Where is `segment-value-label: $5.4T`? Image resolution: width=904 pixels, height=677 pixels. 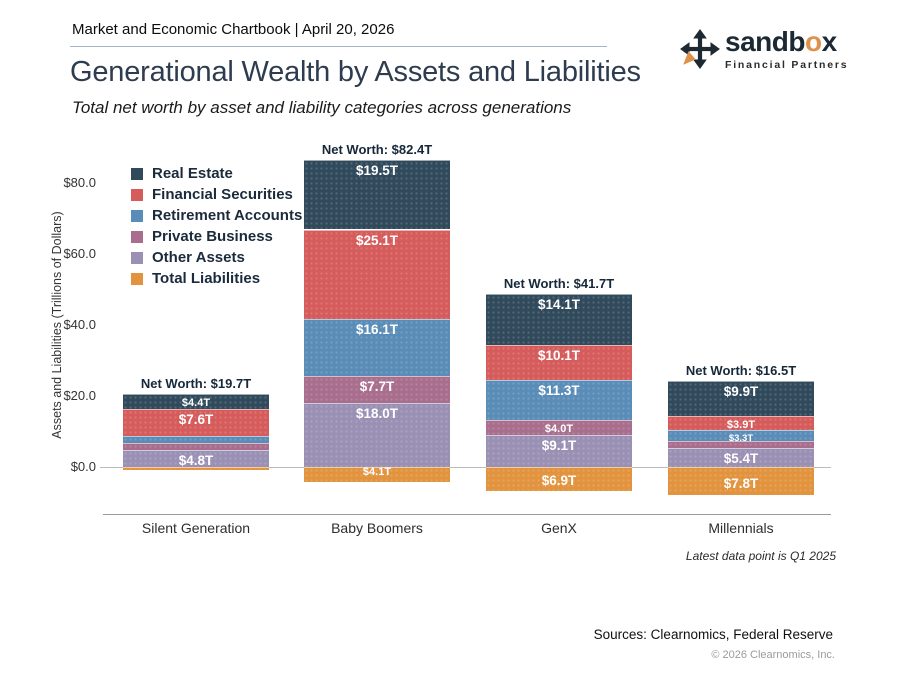 segment-value-label: $5.4T is located at coordinates (741, 458).